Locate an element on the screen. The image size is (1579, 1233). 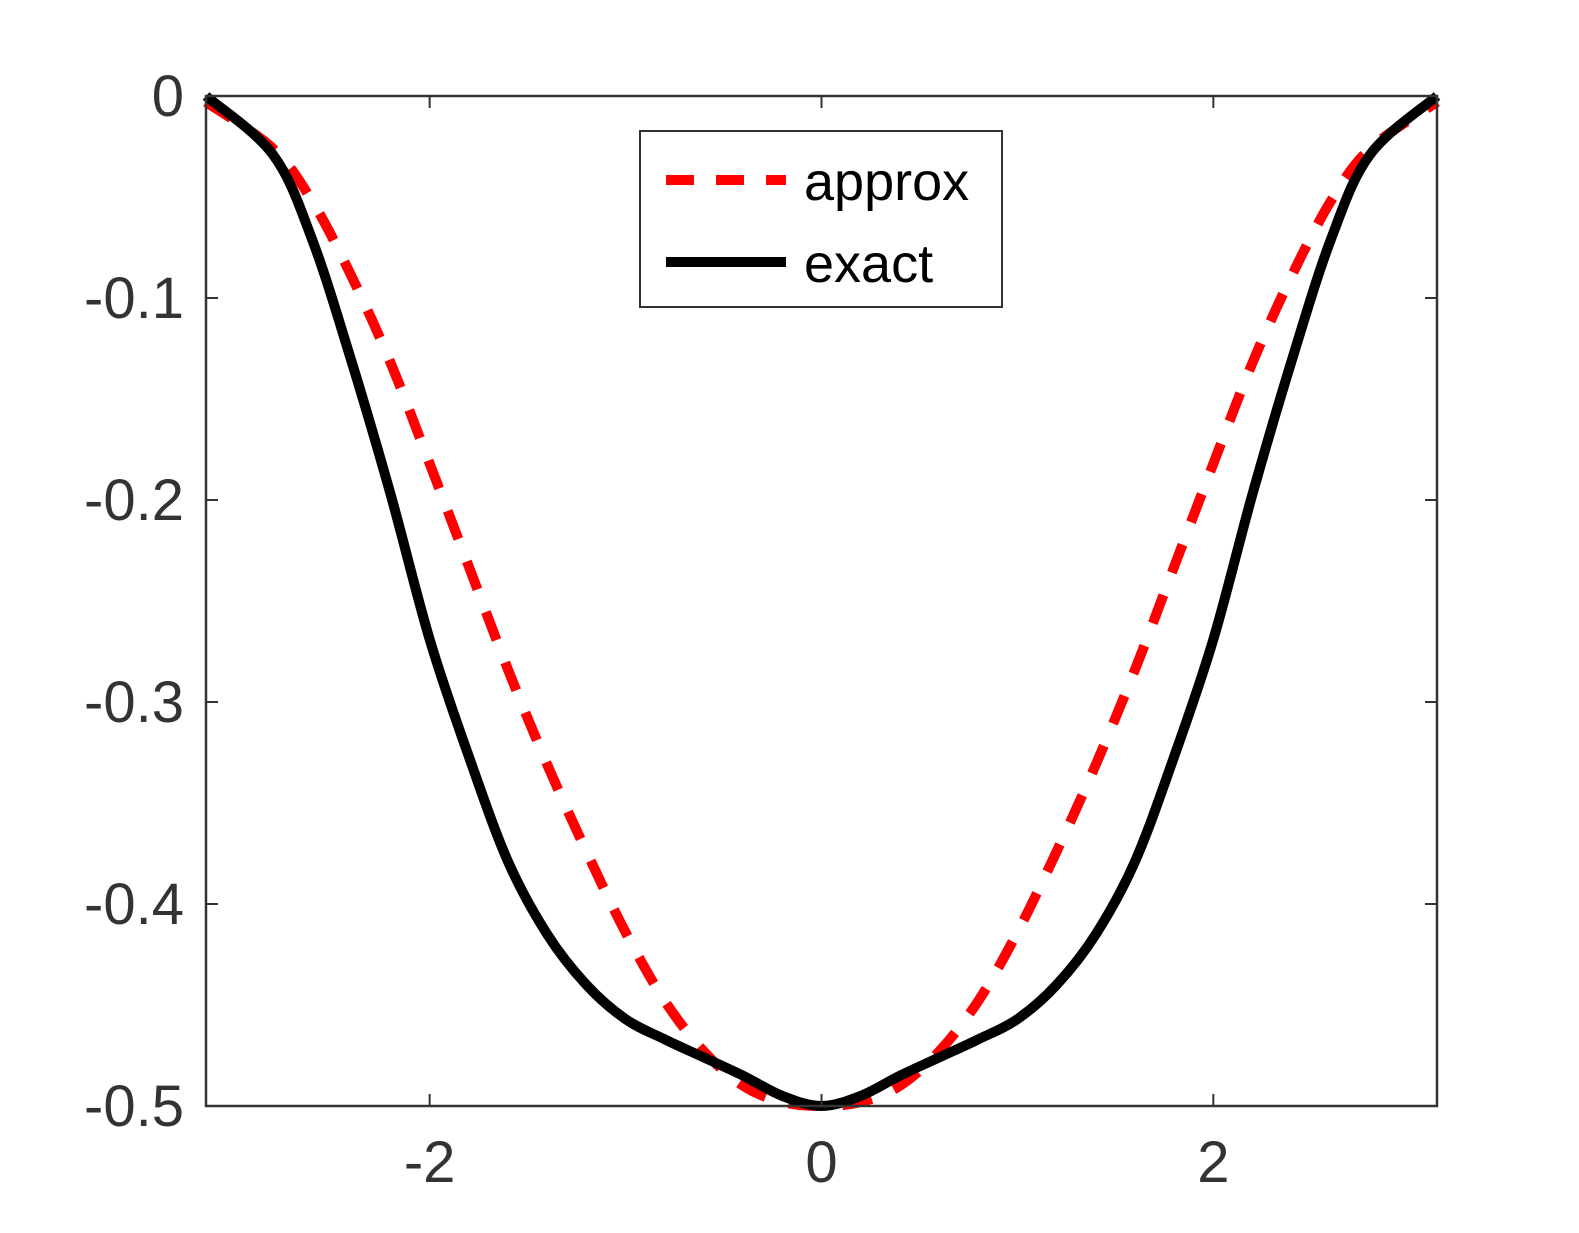
y-tick-label: -0.4 is located at coordinates (134, 904).